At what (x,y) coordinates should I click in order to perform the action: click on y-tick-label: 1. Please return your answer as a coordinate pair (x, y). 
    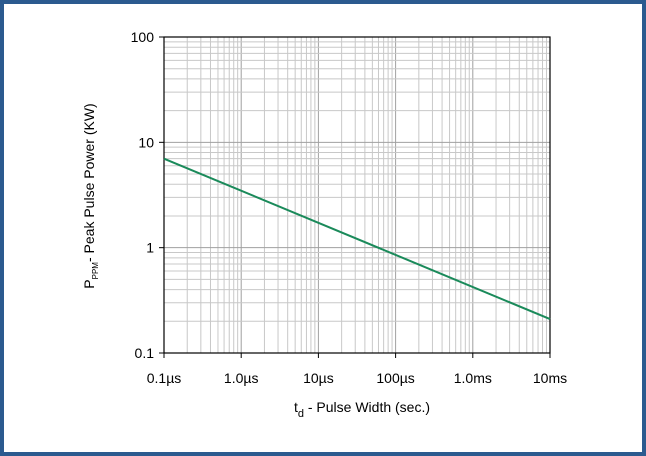
    Looking at the image, I should click on (150, 248).